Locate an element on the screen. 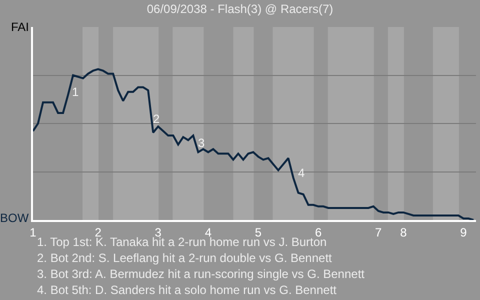 The image size is (480, 300). x-tick-label: 8 is located at coordinates (404, 232).